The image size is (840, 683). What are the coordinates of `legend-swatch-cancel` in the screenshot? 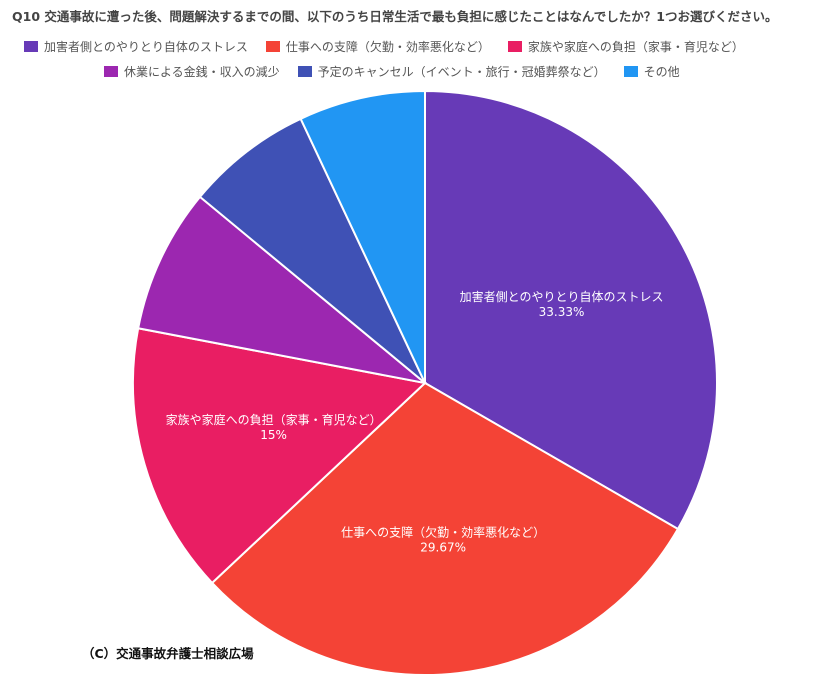 It's located at (304, 71).